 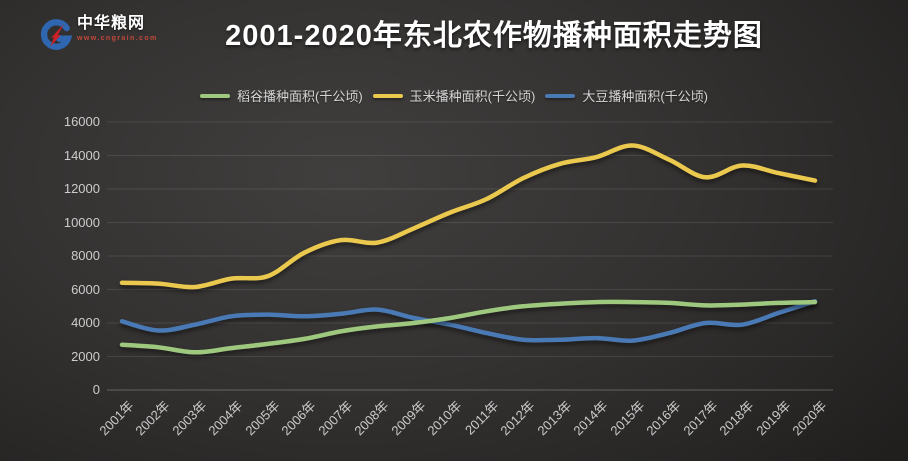 I want to click on y-axis-label: 0, so click(x=96, y=389).